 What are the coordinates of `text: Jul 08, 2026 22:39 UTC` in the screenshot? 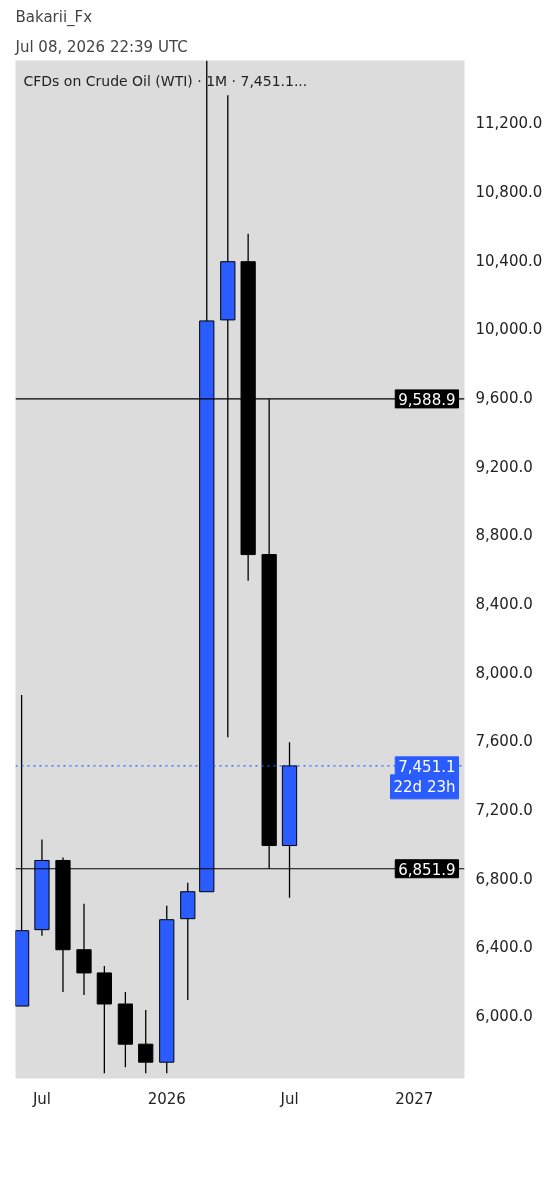 It's located at (101, 46).